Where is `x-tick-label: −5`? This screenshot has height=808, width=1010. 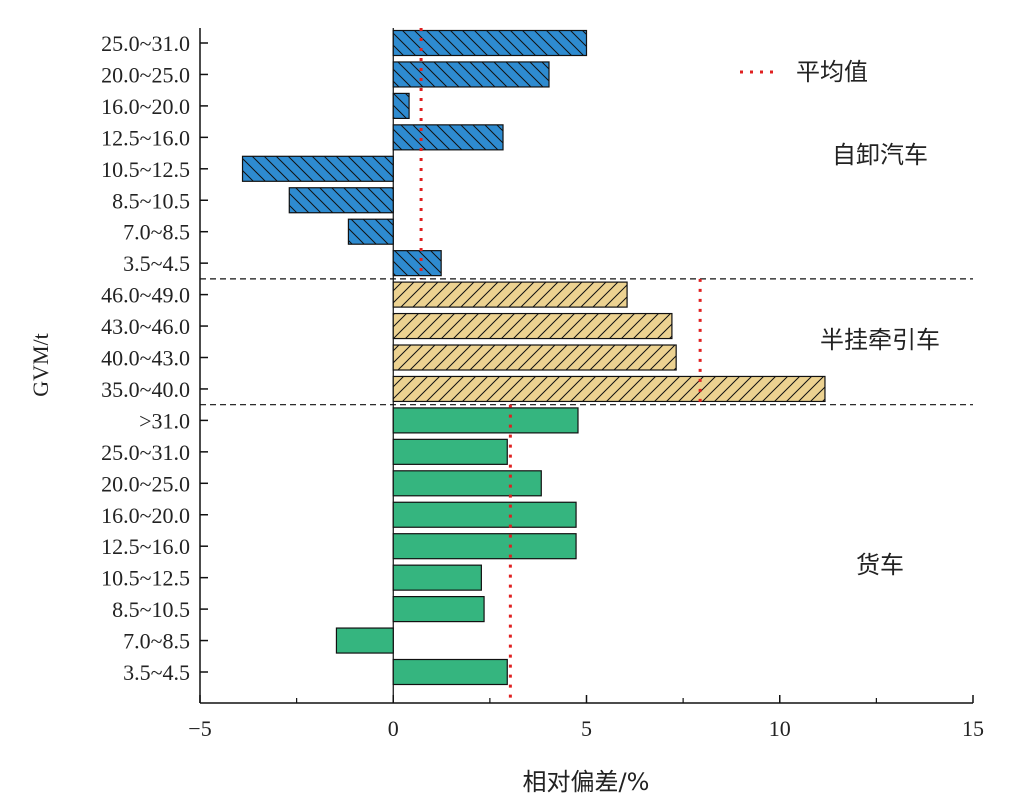
x-tick-label: −5 is located at coordinates (199, 728).